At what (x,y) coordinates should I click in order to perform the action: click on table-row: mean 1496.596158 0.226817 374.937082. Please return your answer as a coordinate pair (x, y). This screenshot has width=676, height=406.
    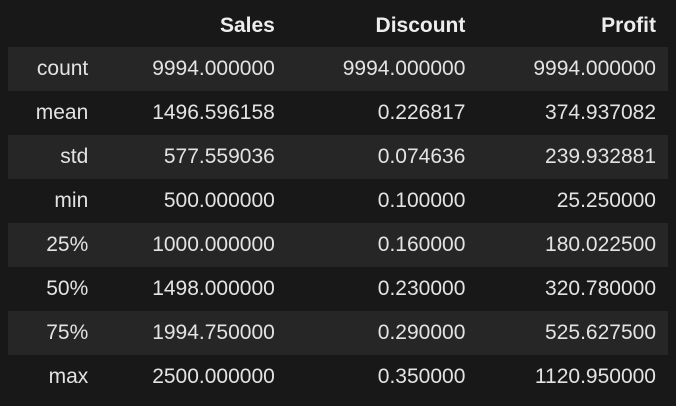
    Looking at the image, I should click on (338, 113).